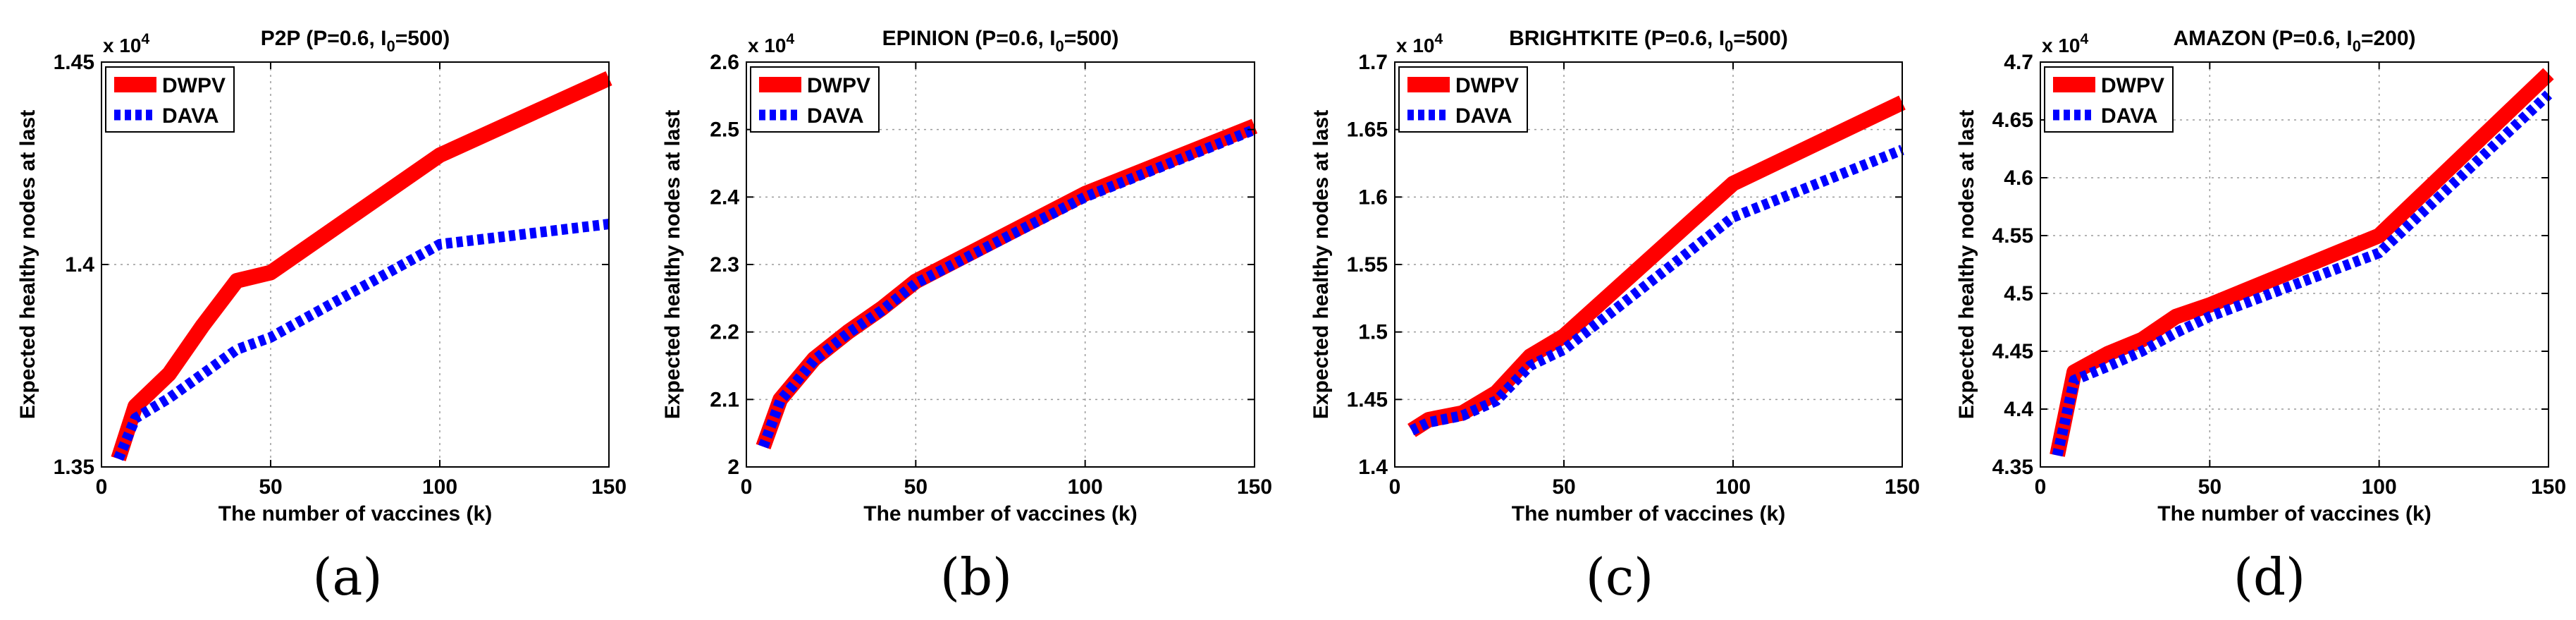 Image resolution: width=2576 pixels, height=620 pixels. What do you see at coordinates (2012, 121) in the screenshot?
I see `y-tick-label: 4.65` at bounding box center [2012, 121].